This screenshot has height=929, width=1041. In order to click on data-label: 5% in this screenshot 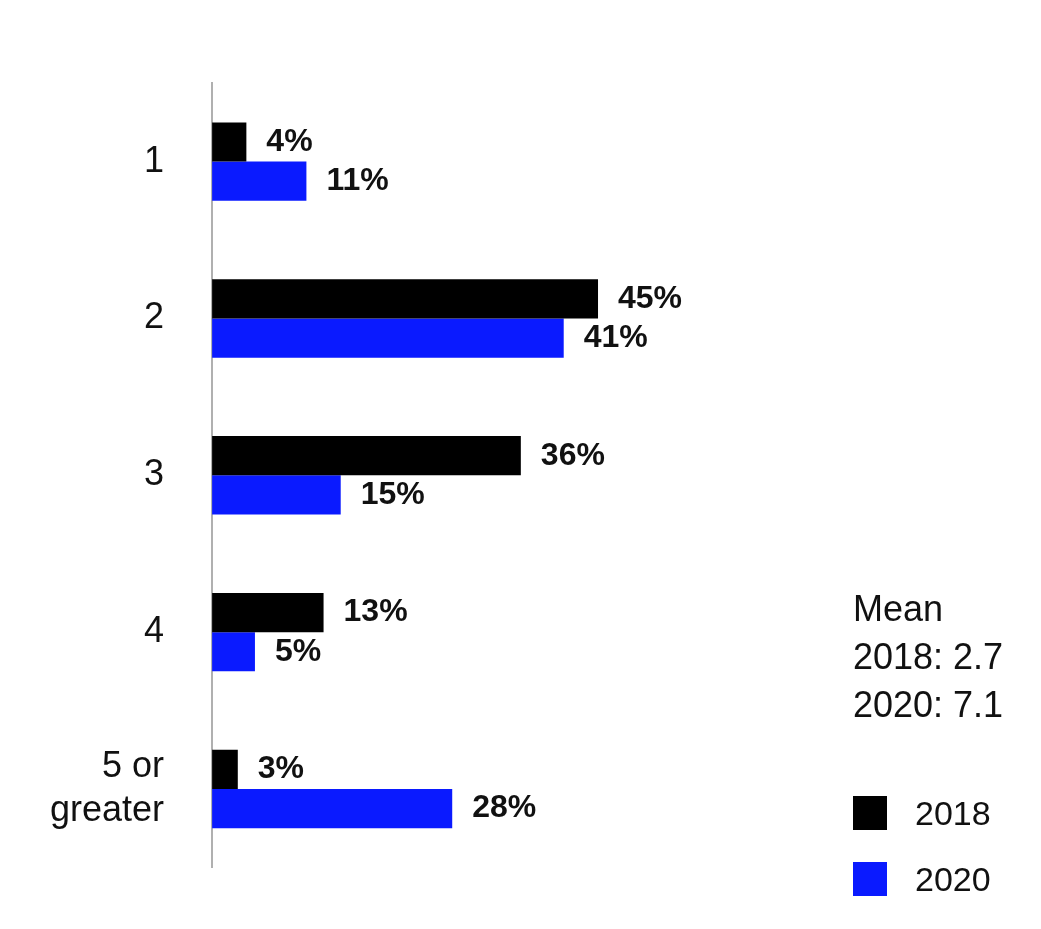, I will do `click(298, 649)`.